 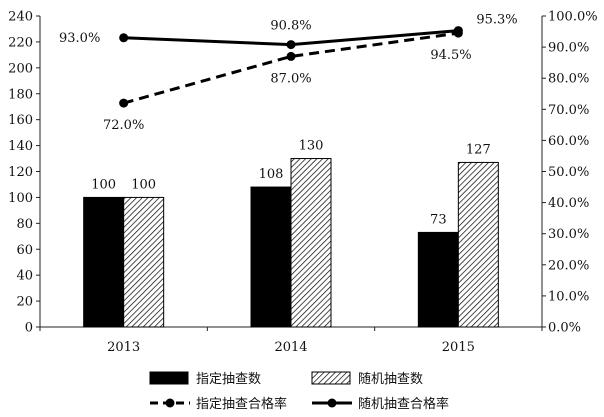 What do you see at coordinates (568, 48) in the screenshot?
I see `right-tick-label: 90.0%` at bounding box center [568, 48].